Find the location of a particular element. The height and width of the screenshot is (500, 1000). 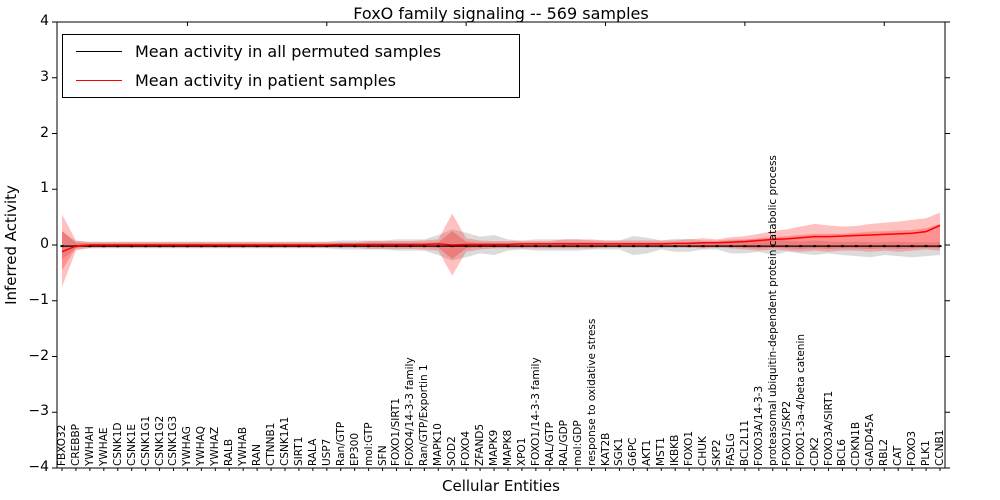

x-tick-label: CCNB1 is located at coordinates (940, 447).